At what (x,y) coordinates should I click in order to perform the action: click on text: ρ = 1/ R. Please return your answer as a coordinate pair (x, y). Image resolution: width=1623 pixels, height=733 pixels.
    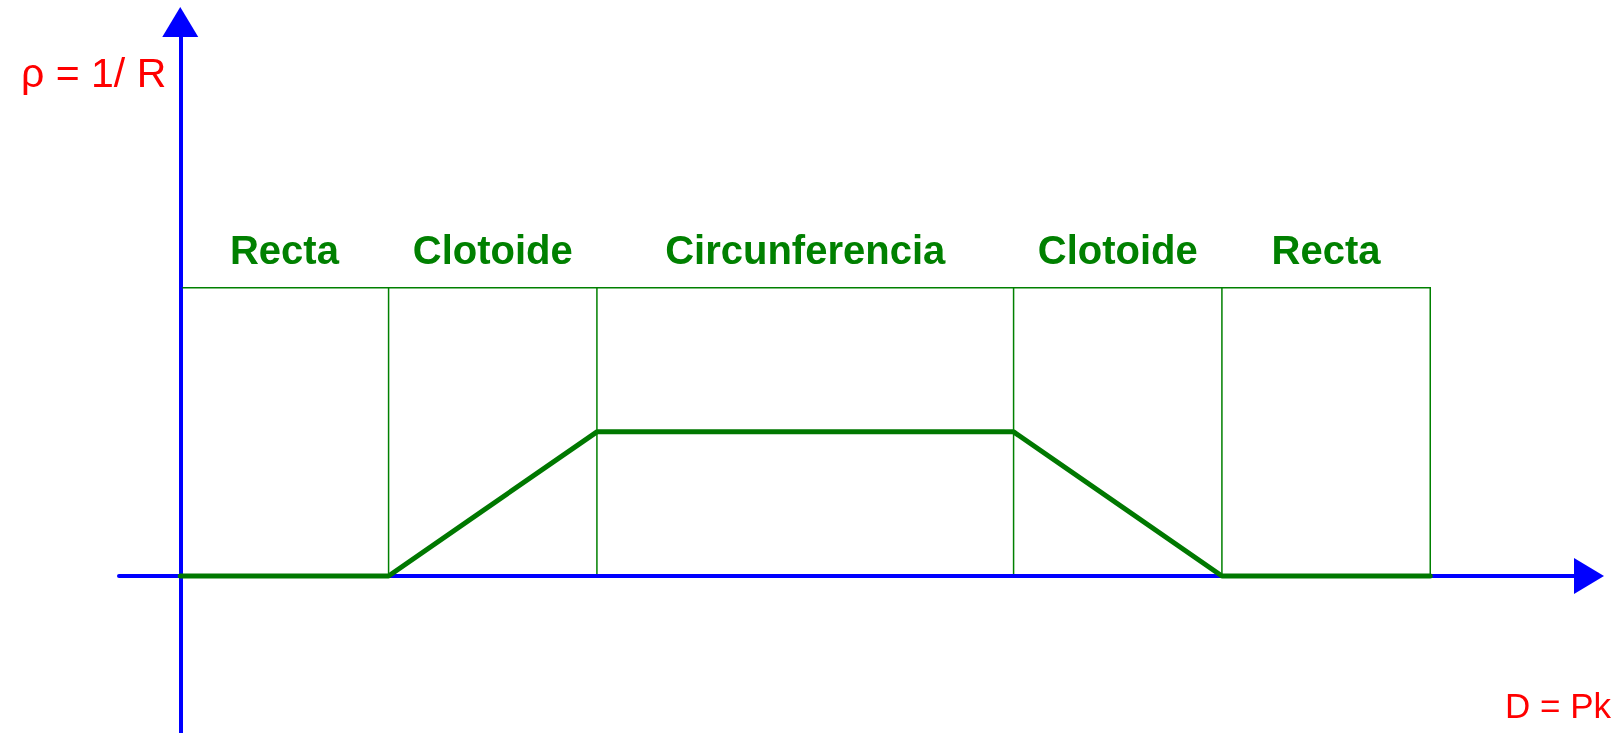
    Looking at the image, I should click on (94, 73).